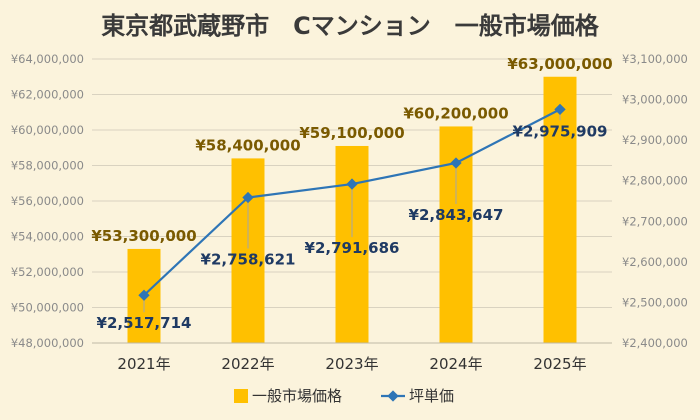 The height and width of the screenshot is (420, 700). Describe the element at coordinates (455, 364) in the screenshot. I see `x-tick-label: 2024年` at that location.